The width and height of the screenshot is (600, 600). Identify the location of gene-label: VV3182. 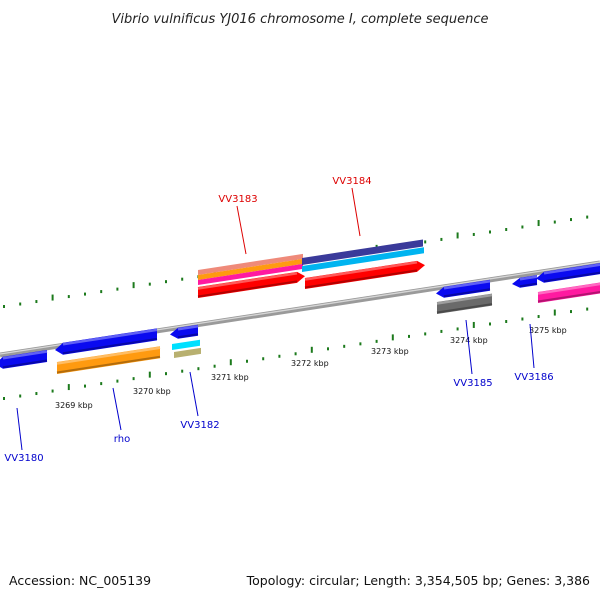
(199, 425).